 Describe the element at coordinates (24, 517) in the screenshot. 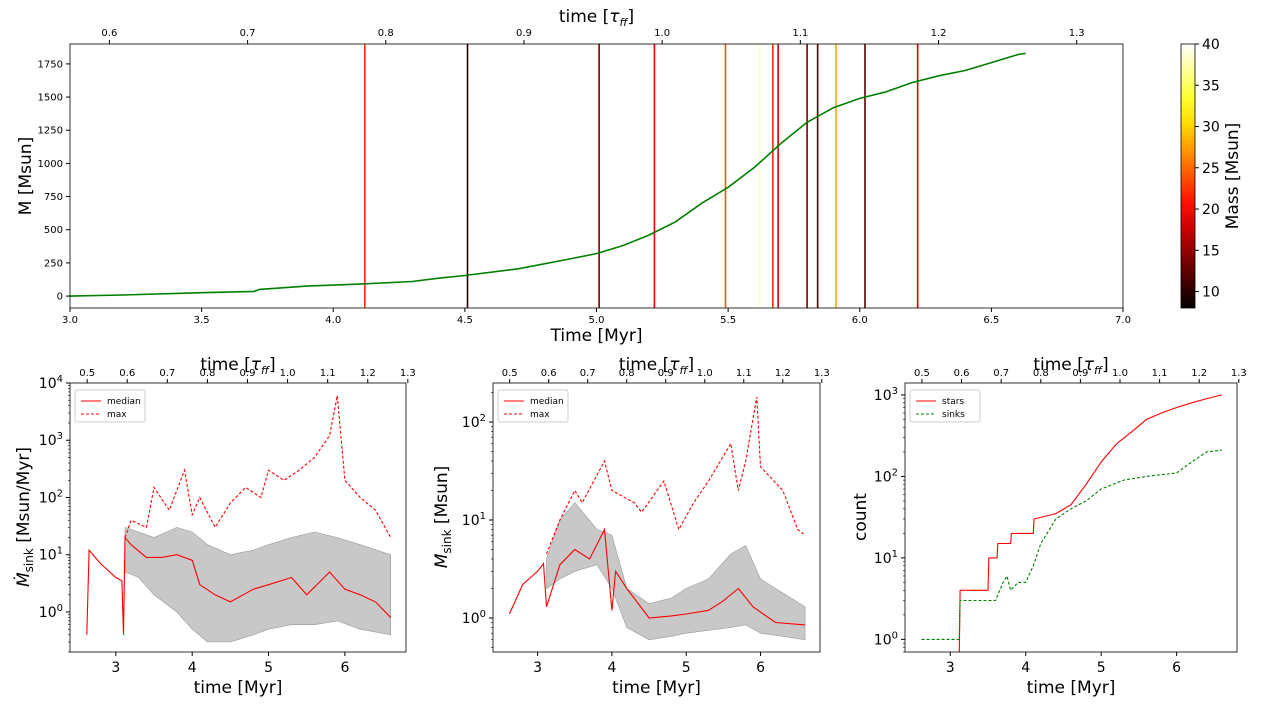

I see `y-axis-label: Ṁsink [Msun/Myr]` at that location.